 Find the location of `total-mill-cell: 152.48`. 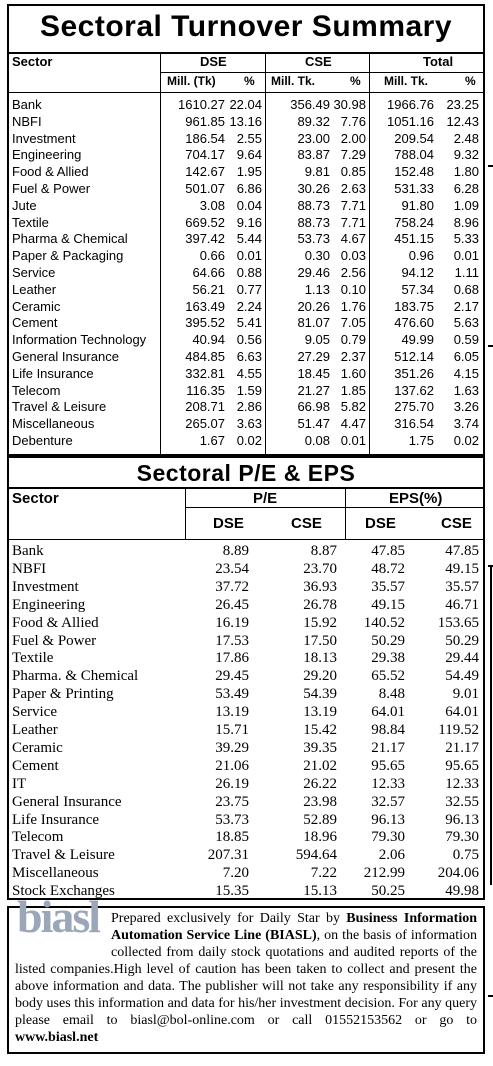

total-mill-cell: 152.48 is located at coordinates (414, 172).